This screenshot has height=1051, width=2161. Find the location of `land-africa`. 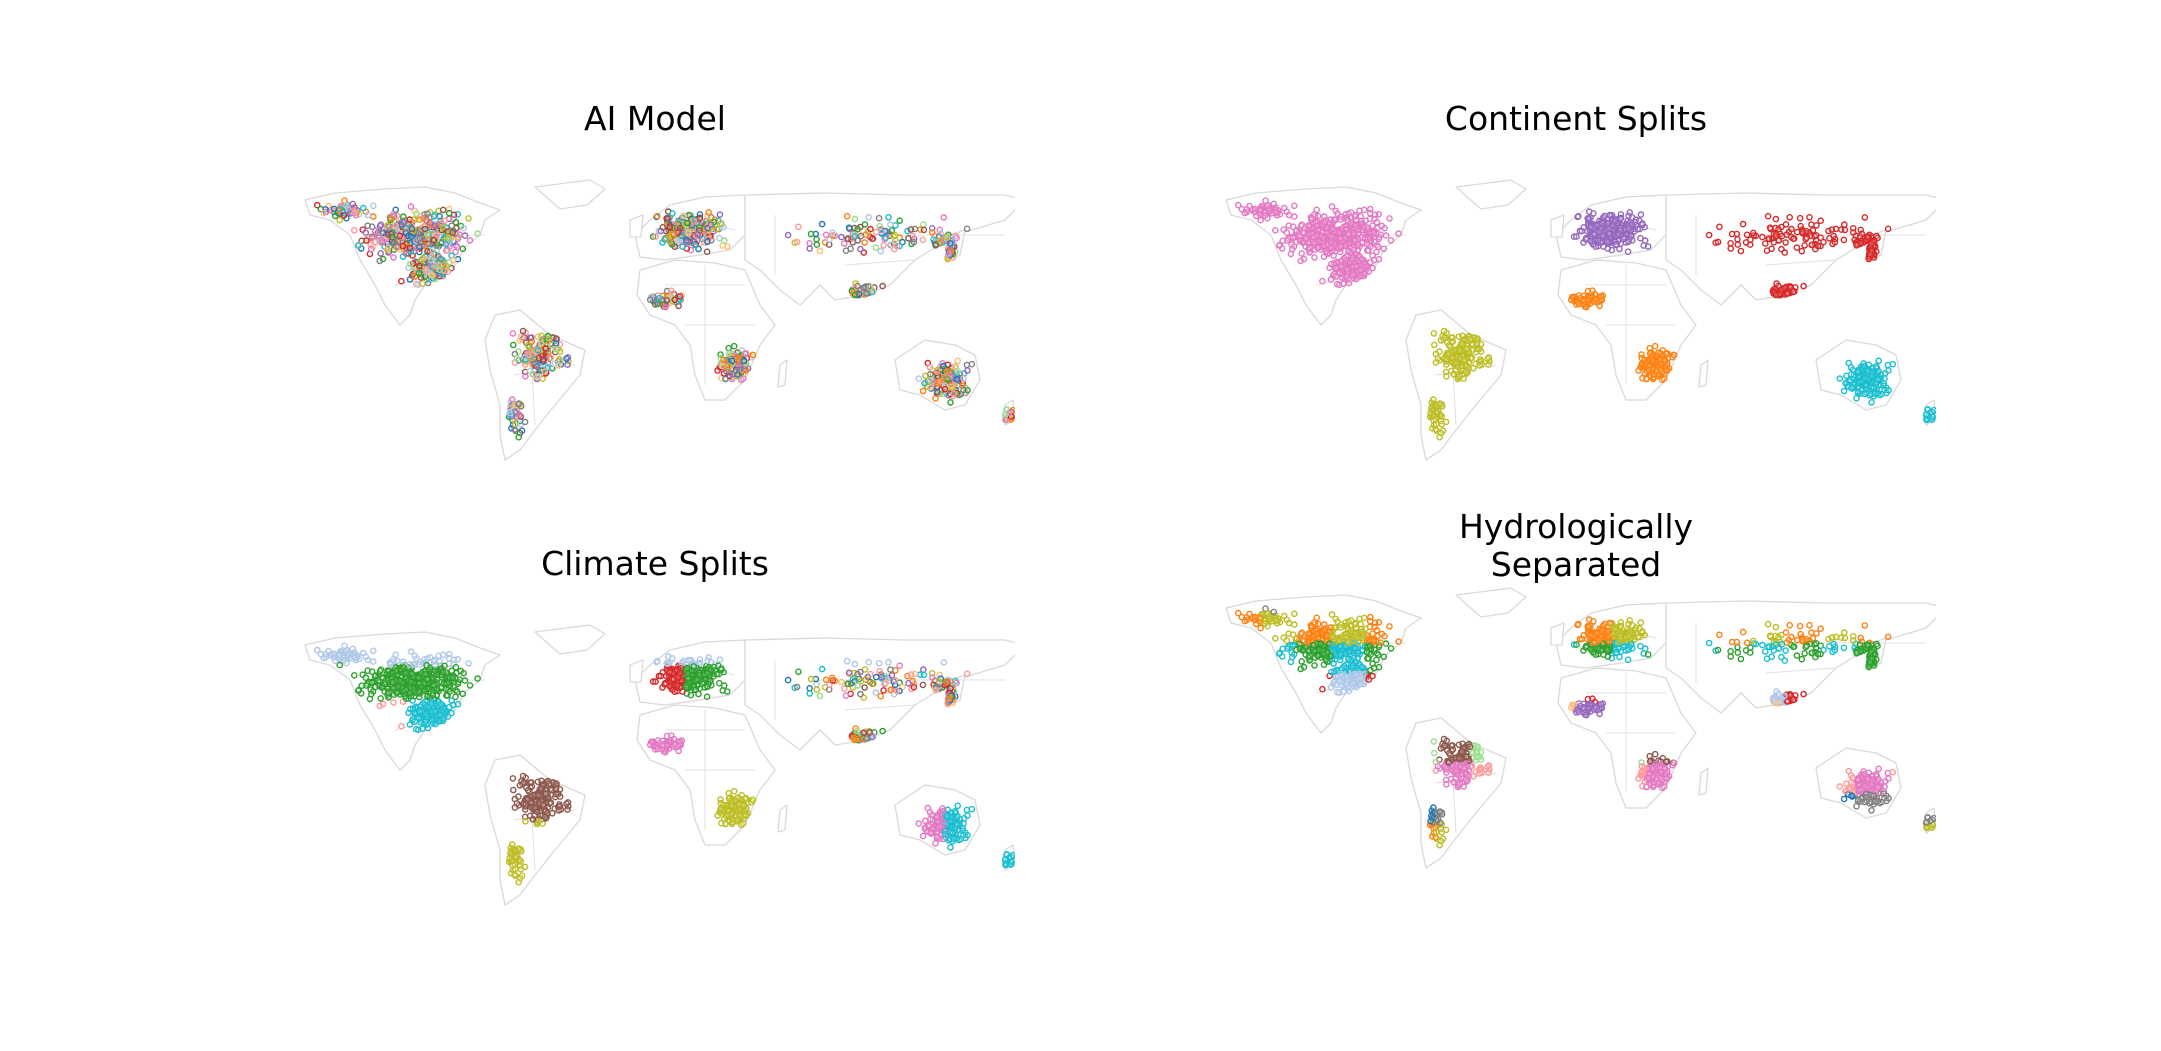

land-africa is located at coordinates (1627, 330).